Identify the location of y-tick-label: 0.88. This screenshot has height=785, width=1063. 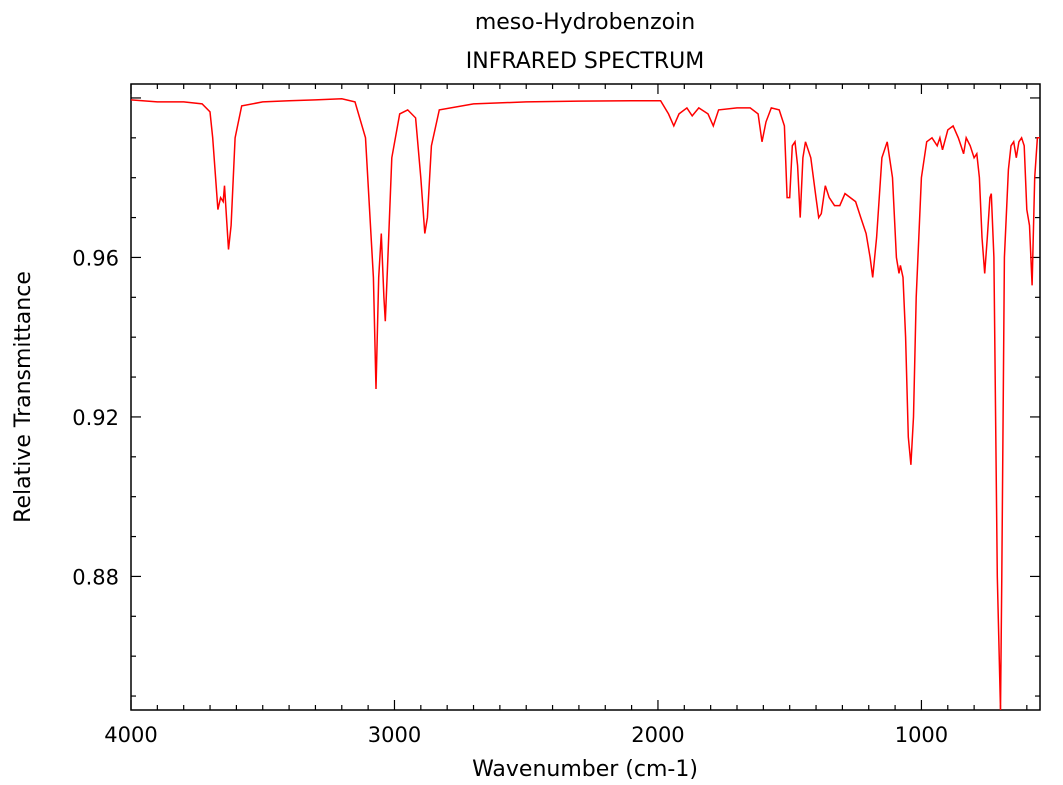
(95, 577).